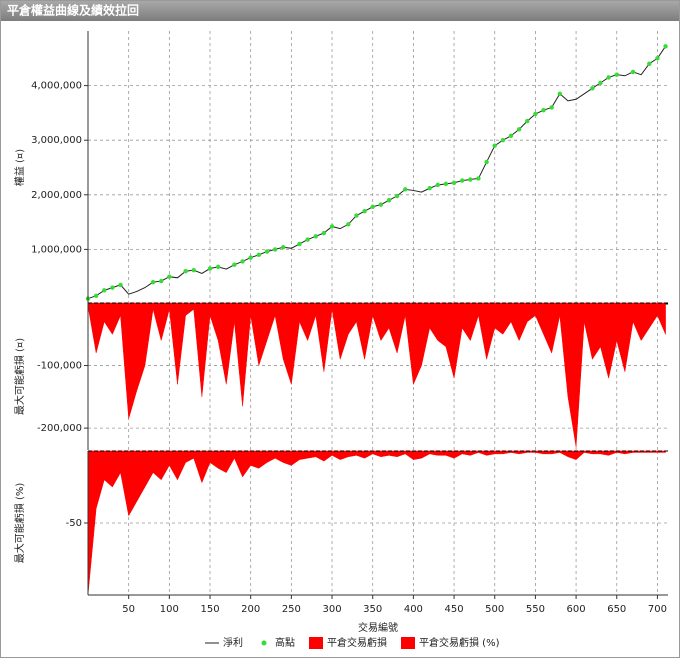 The height and width of the screenshot is (662, 680). What do you see at coordinates (331, 609) in the screenshot?
I see `x-tick-label: 300` at bounding box center [331, 609].